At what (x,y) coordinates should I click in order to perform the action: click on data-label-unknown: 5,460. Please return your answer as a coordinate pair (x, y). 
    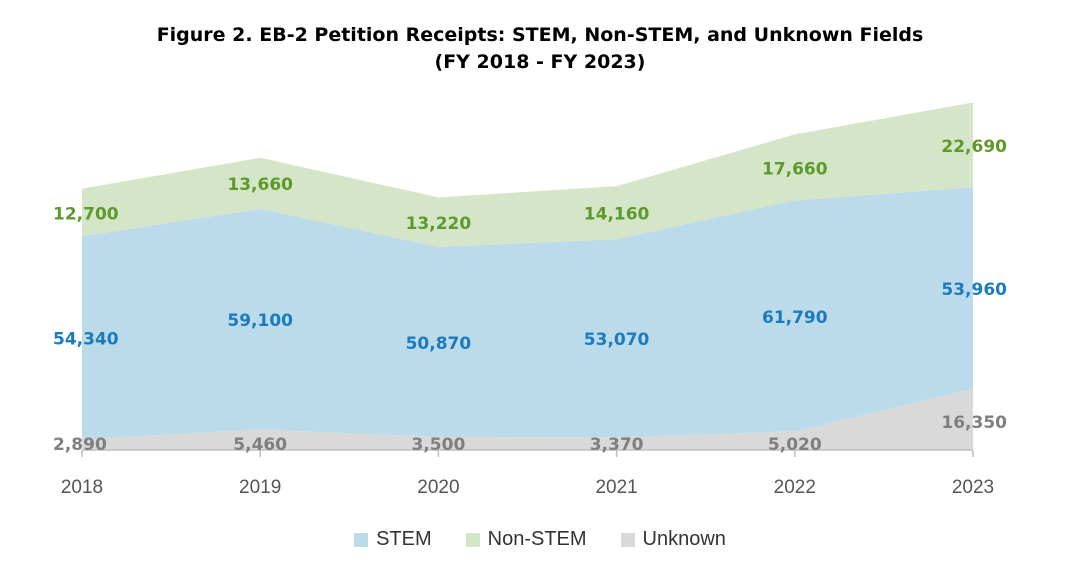
    Looking at the image, I should click on (260, 445).